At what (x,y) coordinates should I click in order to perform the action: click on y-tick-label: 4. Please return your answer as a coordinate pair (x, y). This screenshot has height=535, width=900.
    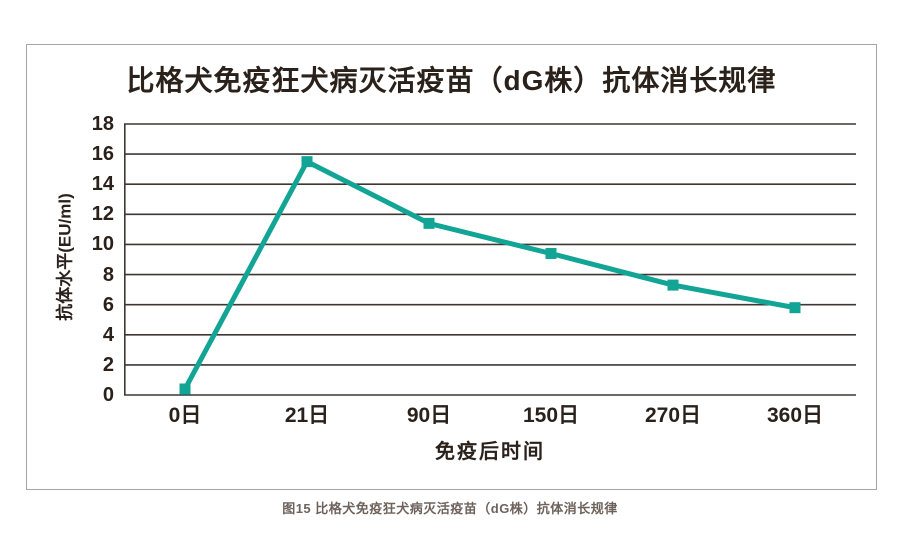
    Looking at the image, I should click on (108, 334).